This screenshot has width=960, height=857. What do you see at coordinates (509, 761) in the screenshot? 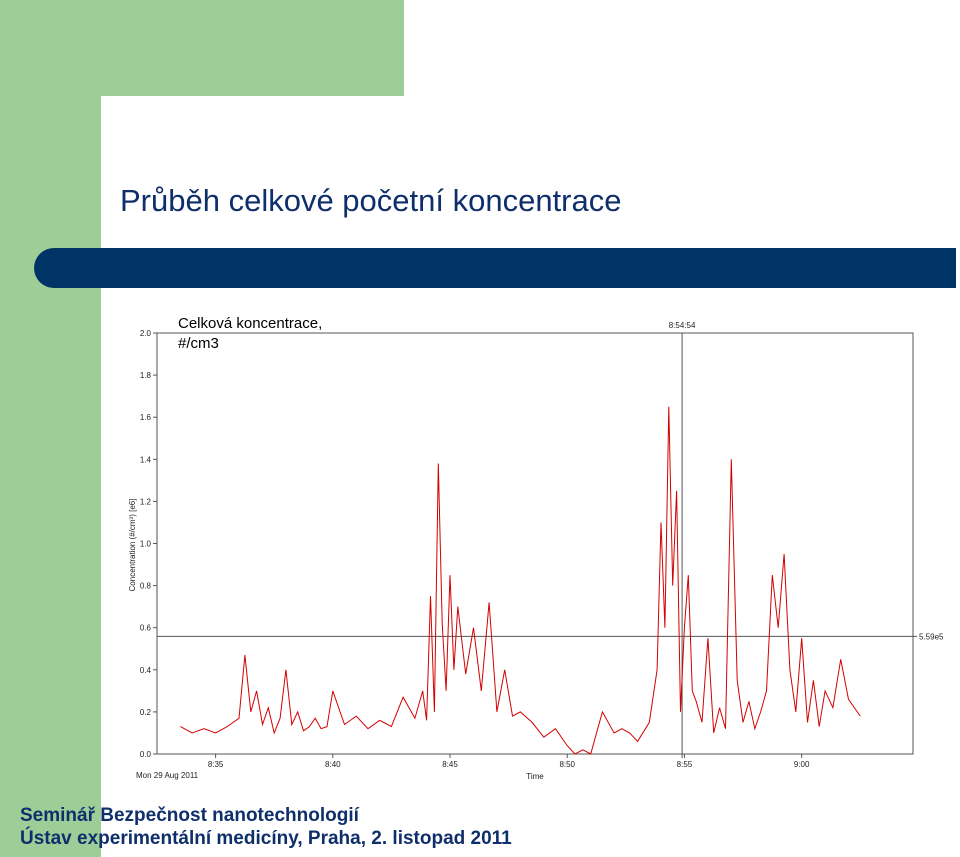
I see `x-axis: 8:35 8:40 8:45 8:50 8:55 9:00` at bounding box center [509, 761].